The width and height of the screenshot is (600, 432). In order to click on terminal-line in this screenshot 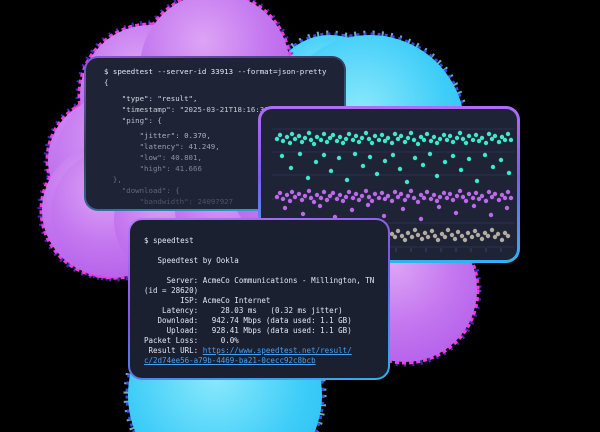, I will do `click(262, 251)`.